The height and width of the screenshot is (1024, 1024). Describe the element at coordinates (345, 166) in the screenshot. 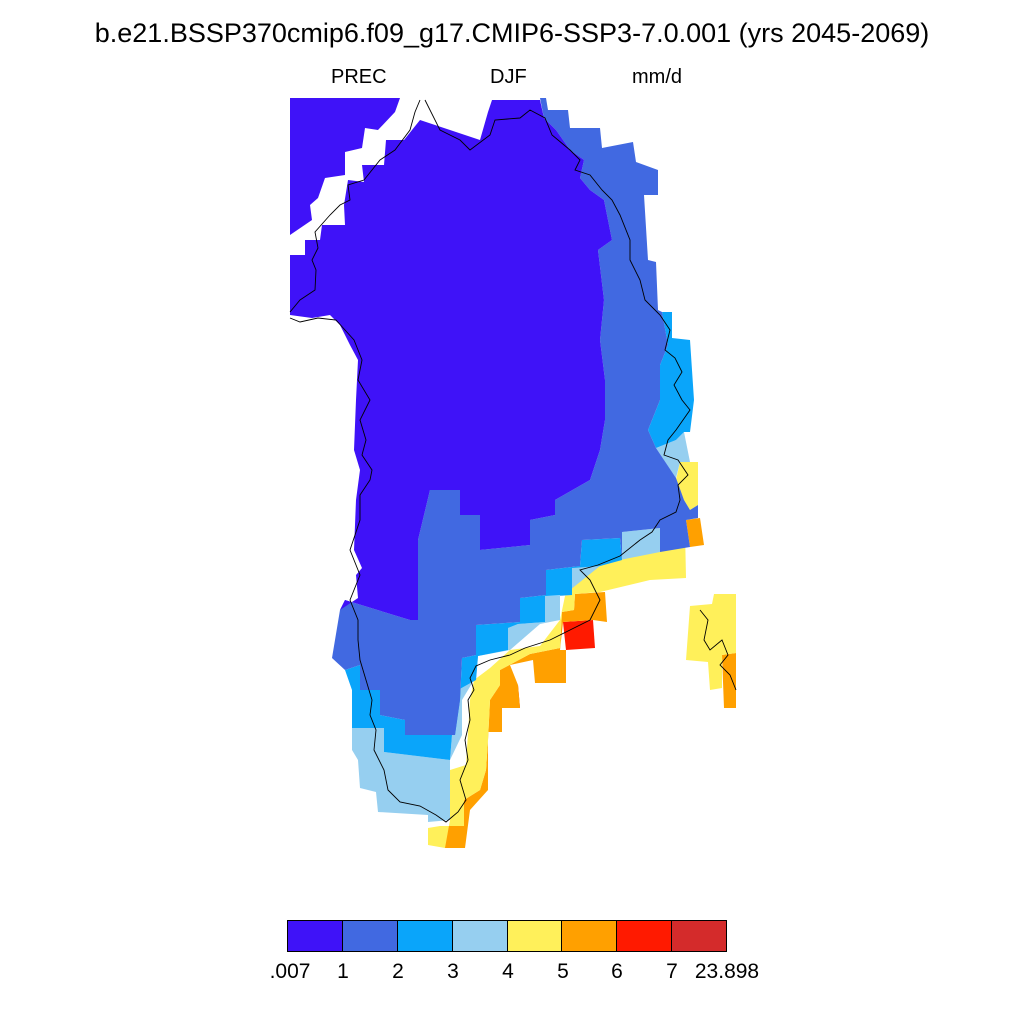

I see `band-007-1-north` at that location.